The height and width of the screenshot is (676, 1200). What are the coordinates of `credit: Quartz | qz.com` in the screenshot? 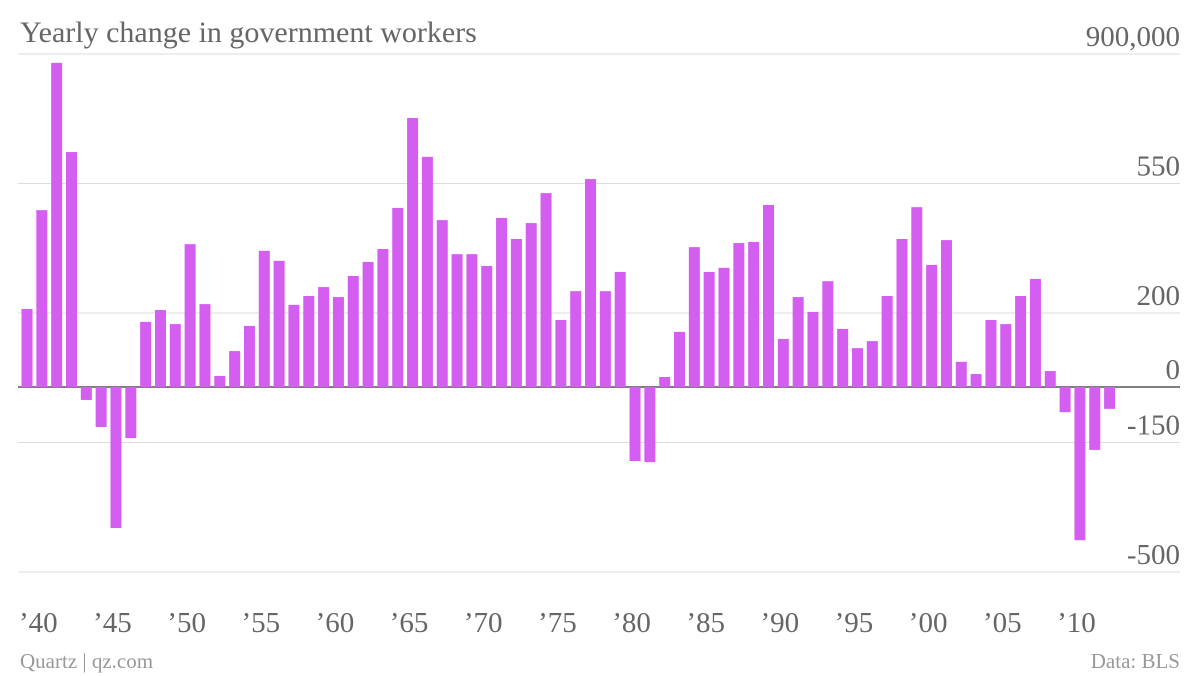 It's located at (86, 661).